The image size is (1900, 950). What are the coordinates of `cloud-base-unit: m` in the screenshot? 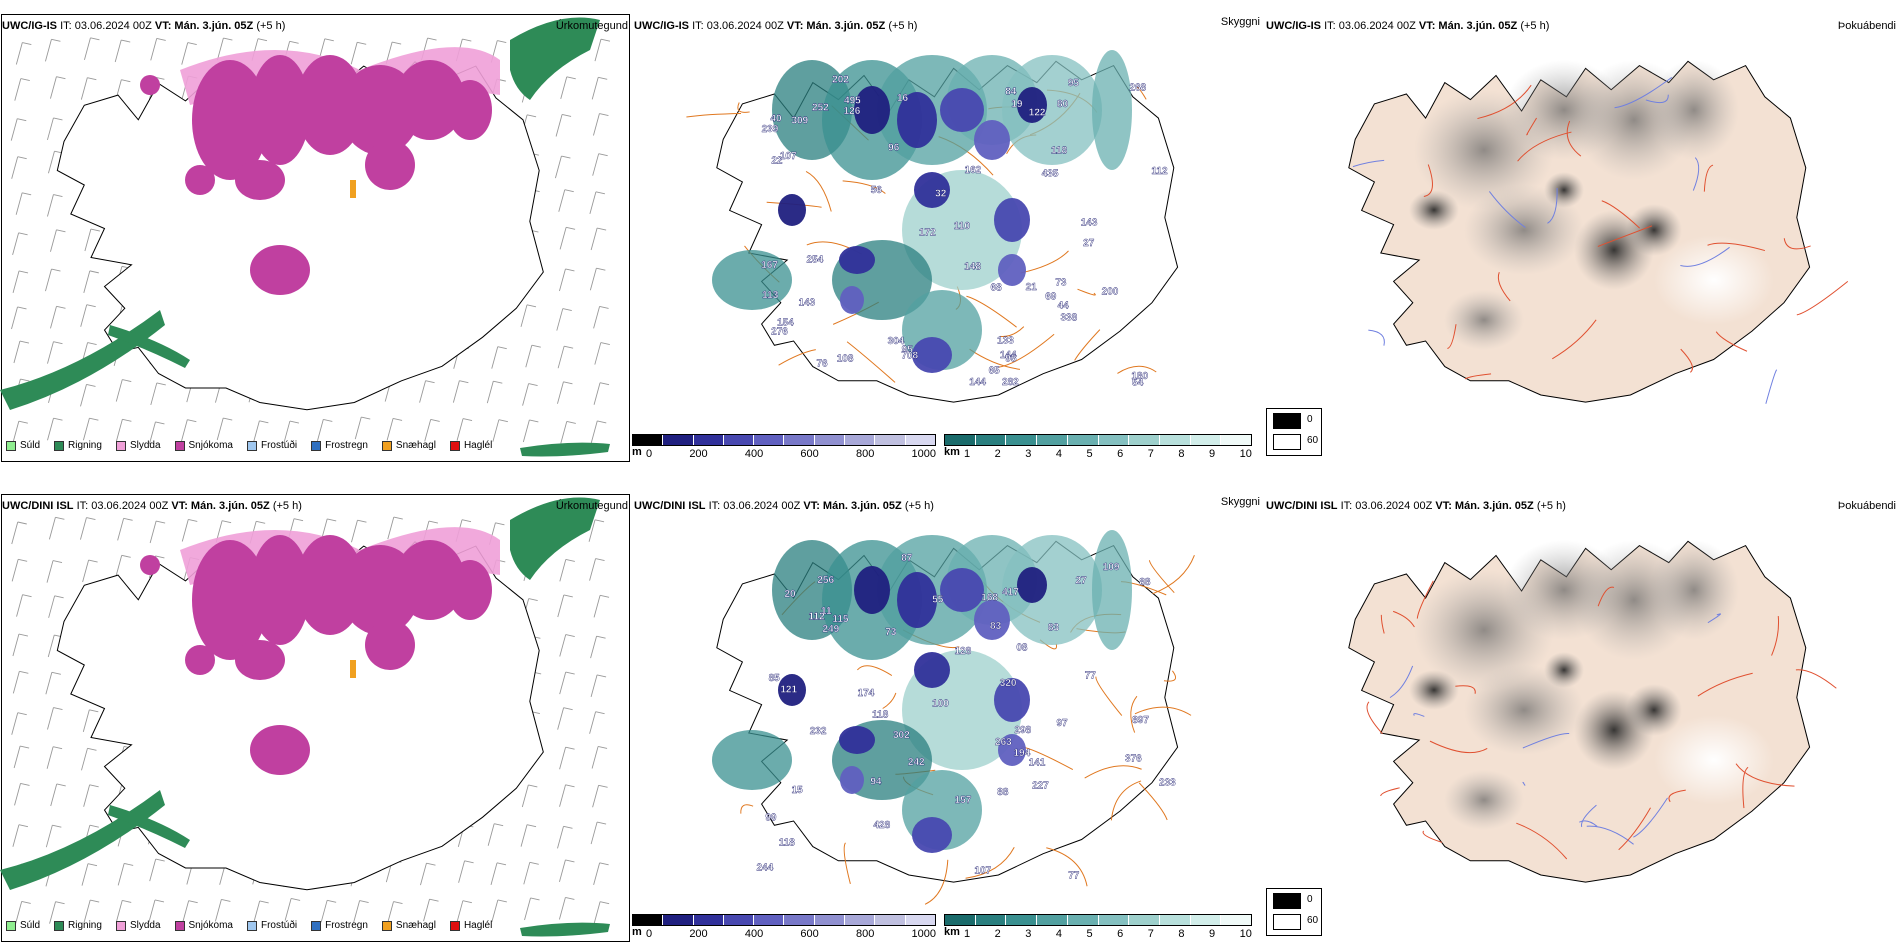 It's located at (637, 932).